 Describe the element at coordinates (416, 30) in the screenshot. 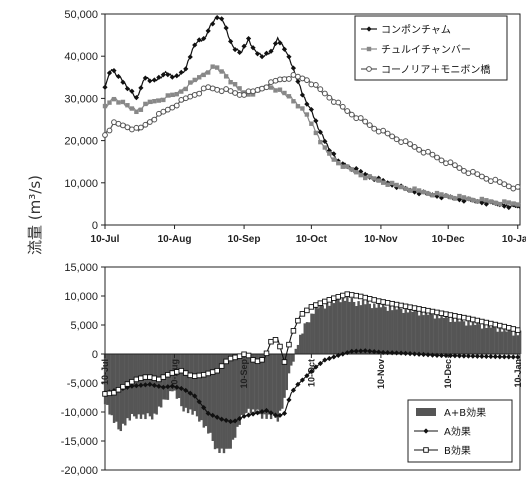

I see `legend-label: コンポンチャム` at that location.